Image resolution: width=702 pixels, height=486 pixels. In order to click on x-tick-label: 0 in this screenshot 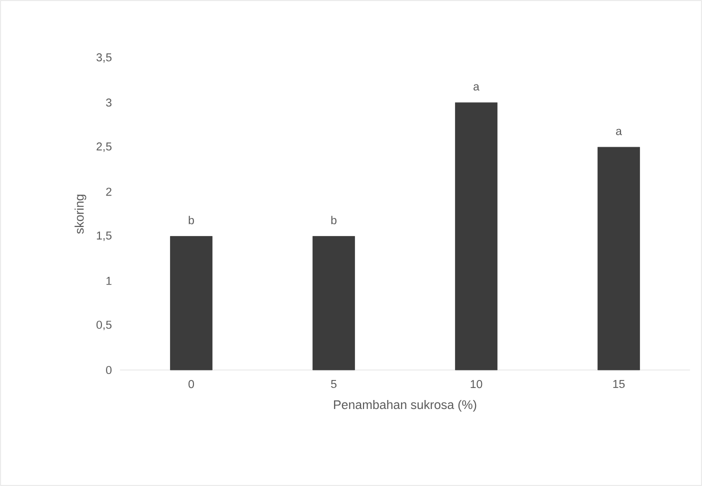, I will do `click(191, 384)`.